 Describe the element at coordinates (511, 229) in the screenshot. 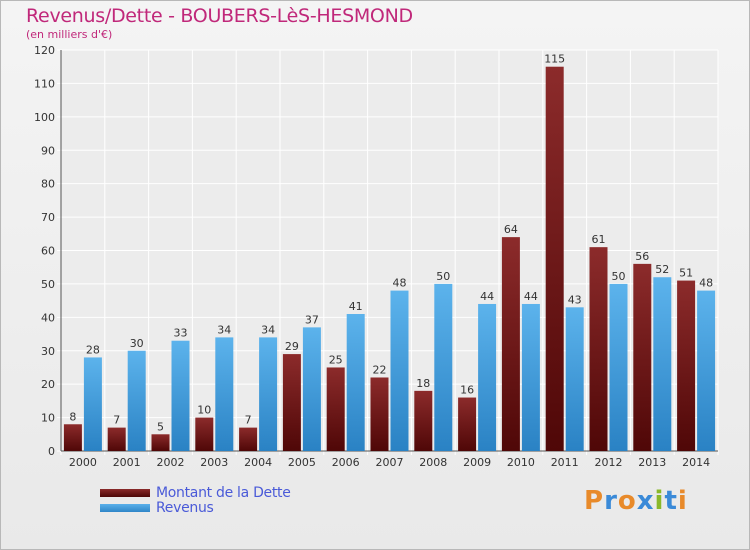

I see `data-label-debt: 64` at that location.